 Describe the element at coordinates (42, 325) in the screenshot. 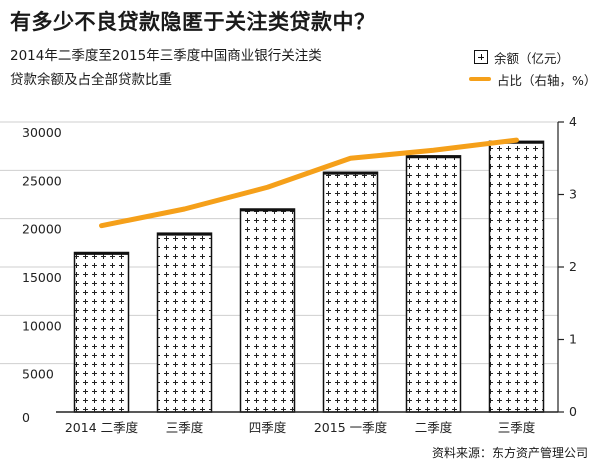

I see `y-left-tick-label: 10000` at that location.